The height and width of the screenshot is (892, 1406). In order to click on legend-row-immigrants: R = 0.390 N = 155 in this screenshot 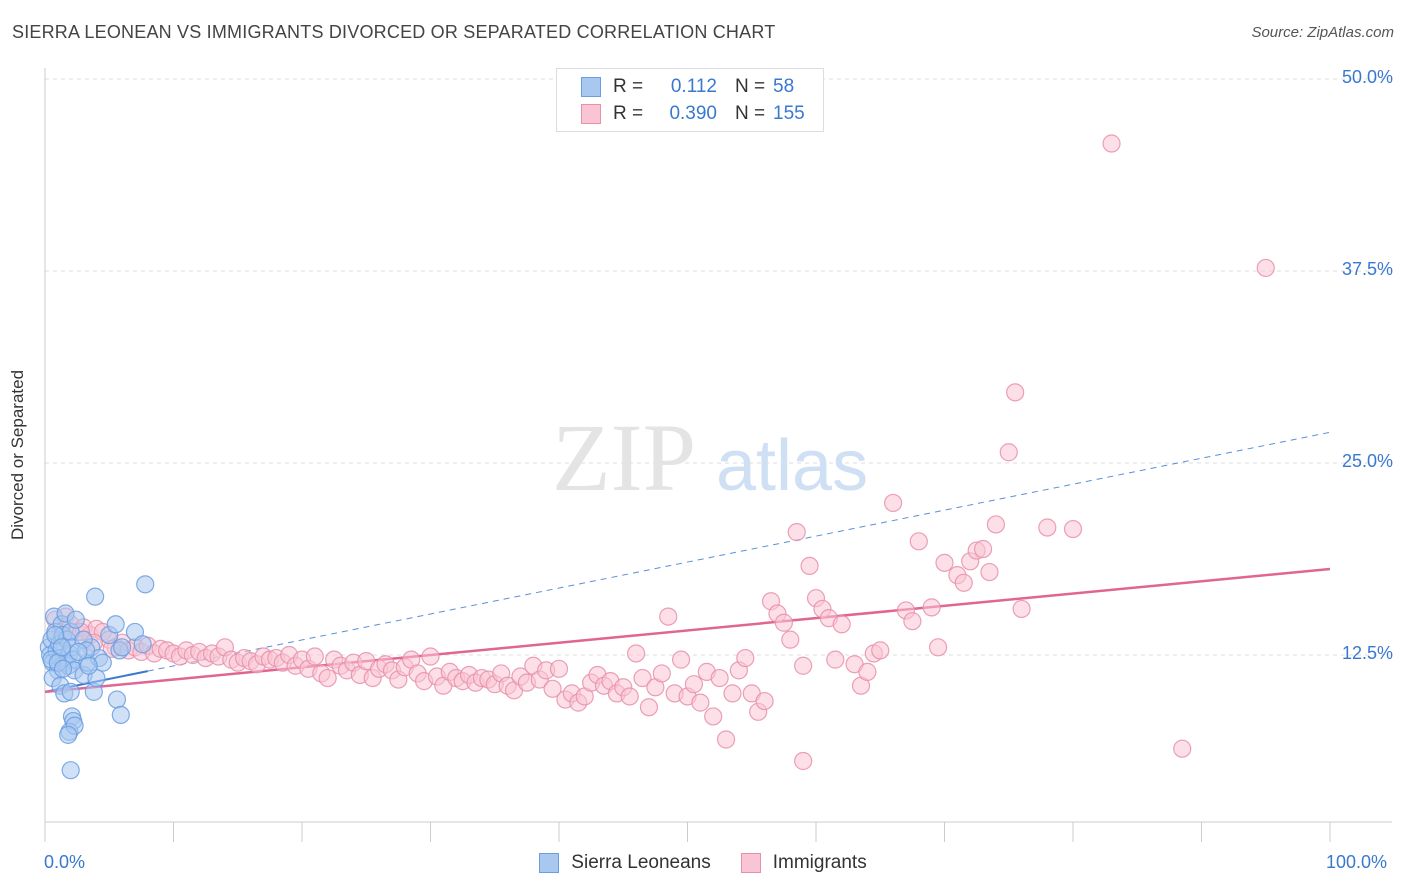, I will do `click(693, 114)`.